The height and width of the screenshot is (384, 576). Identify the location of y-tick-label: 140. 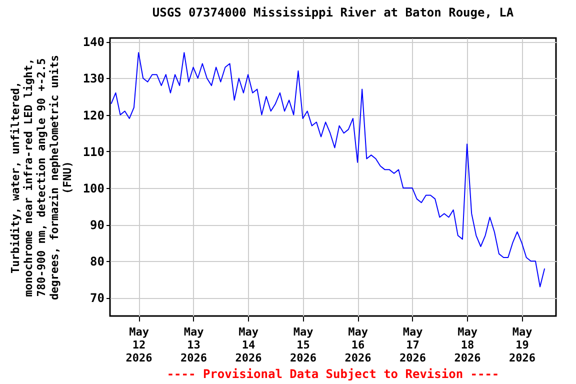
(93, 42).